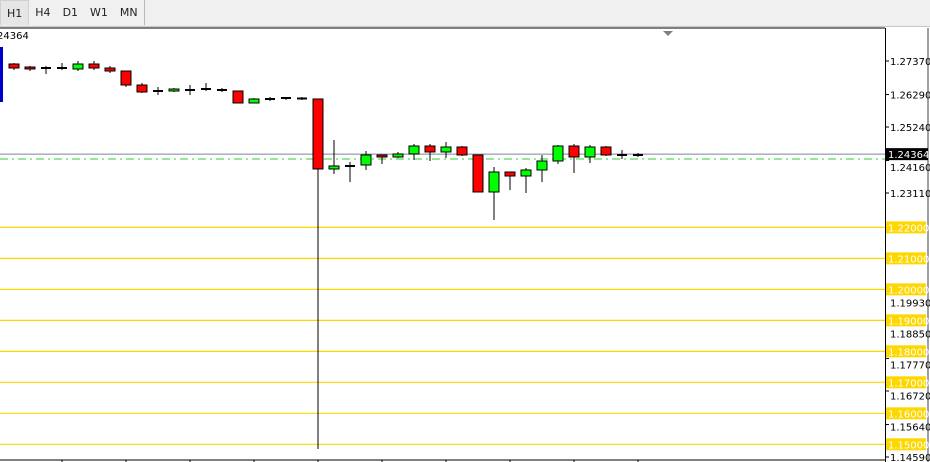  I want to click on price-axis-label: 1.24160, so click(910, 168).